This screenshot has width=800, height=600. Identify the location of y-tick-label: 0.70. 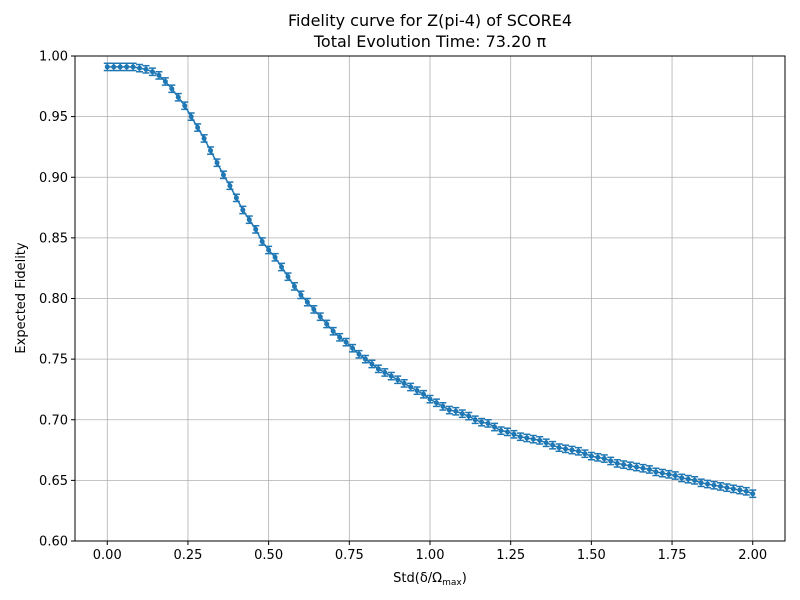
(53, 420).